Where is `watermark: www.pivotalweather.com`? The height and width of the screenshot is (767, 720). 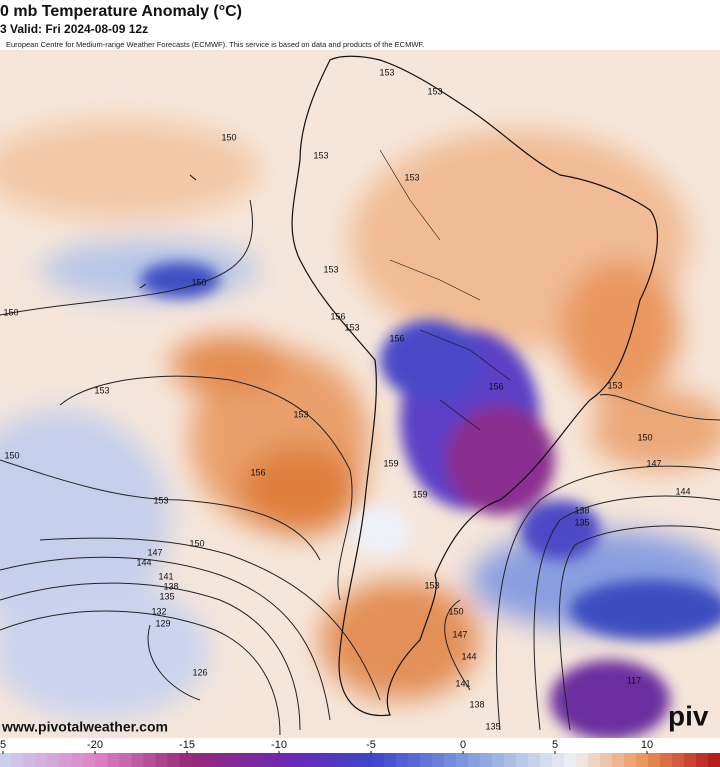
watermark: www.pivotalweather.com is located at coordinates (84, 727).